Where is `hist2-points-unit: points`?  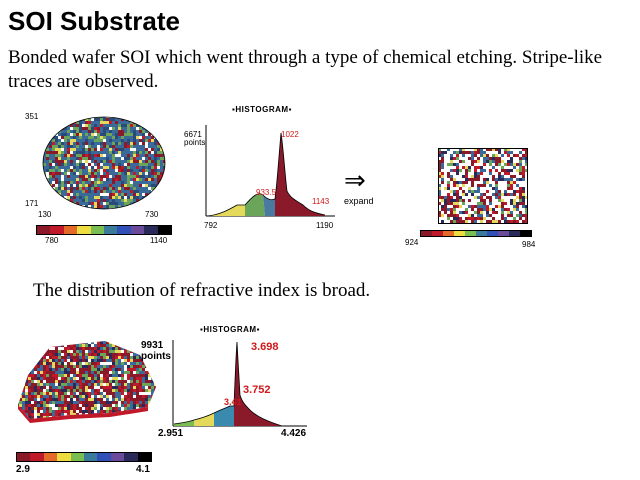 hist2-points-unit: points is located at coordinates (156, 356).